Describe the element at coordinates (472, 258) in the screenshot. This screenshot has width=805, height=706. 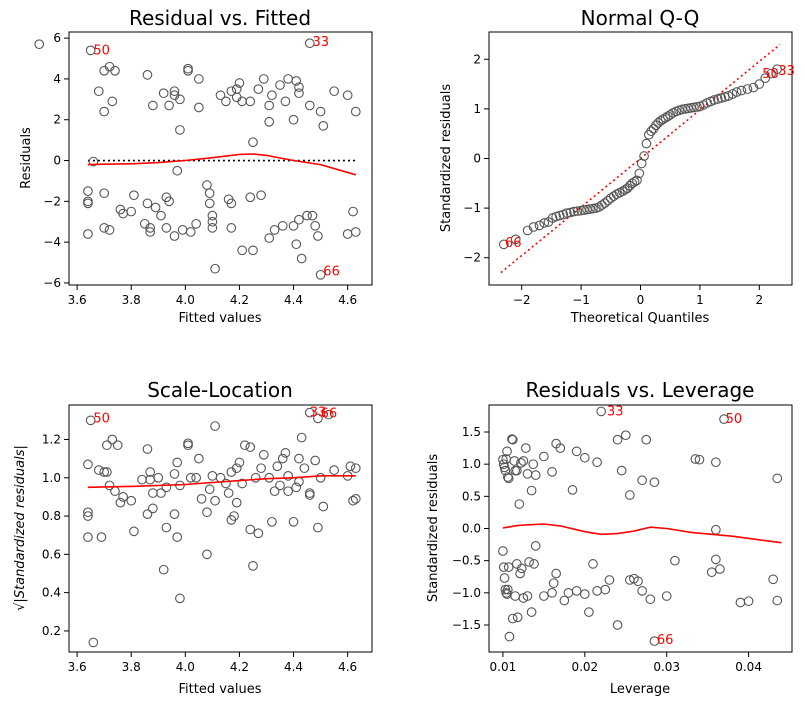
I see `y-tick-label: −2` at that location.